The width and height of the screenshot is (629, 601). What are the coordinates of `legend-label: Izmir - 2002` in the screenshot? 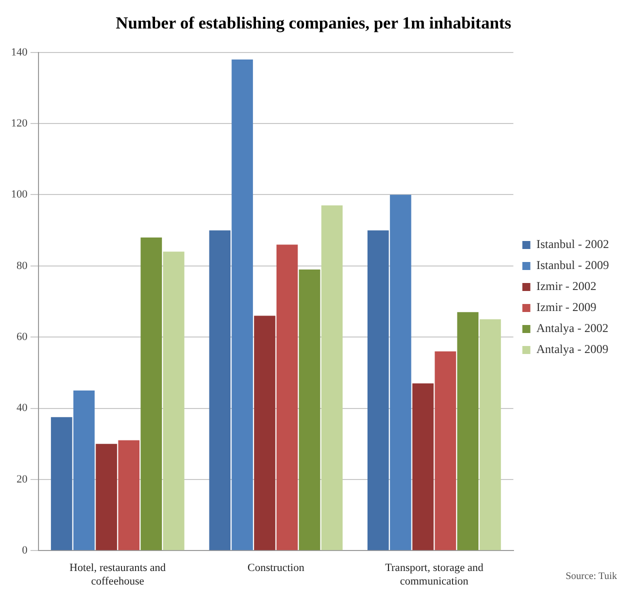 It's located at (566, 286).